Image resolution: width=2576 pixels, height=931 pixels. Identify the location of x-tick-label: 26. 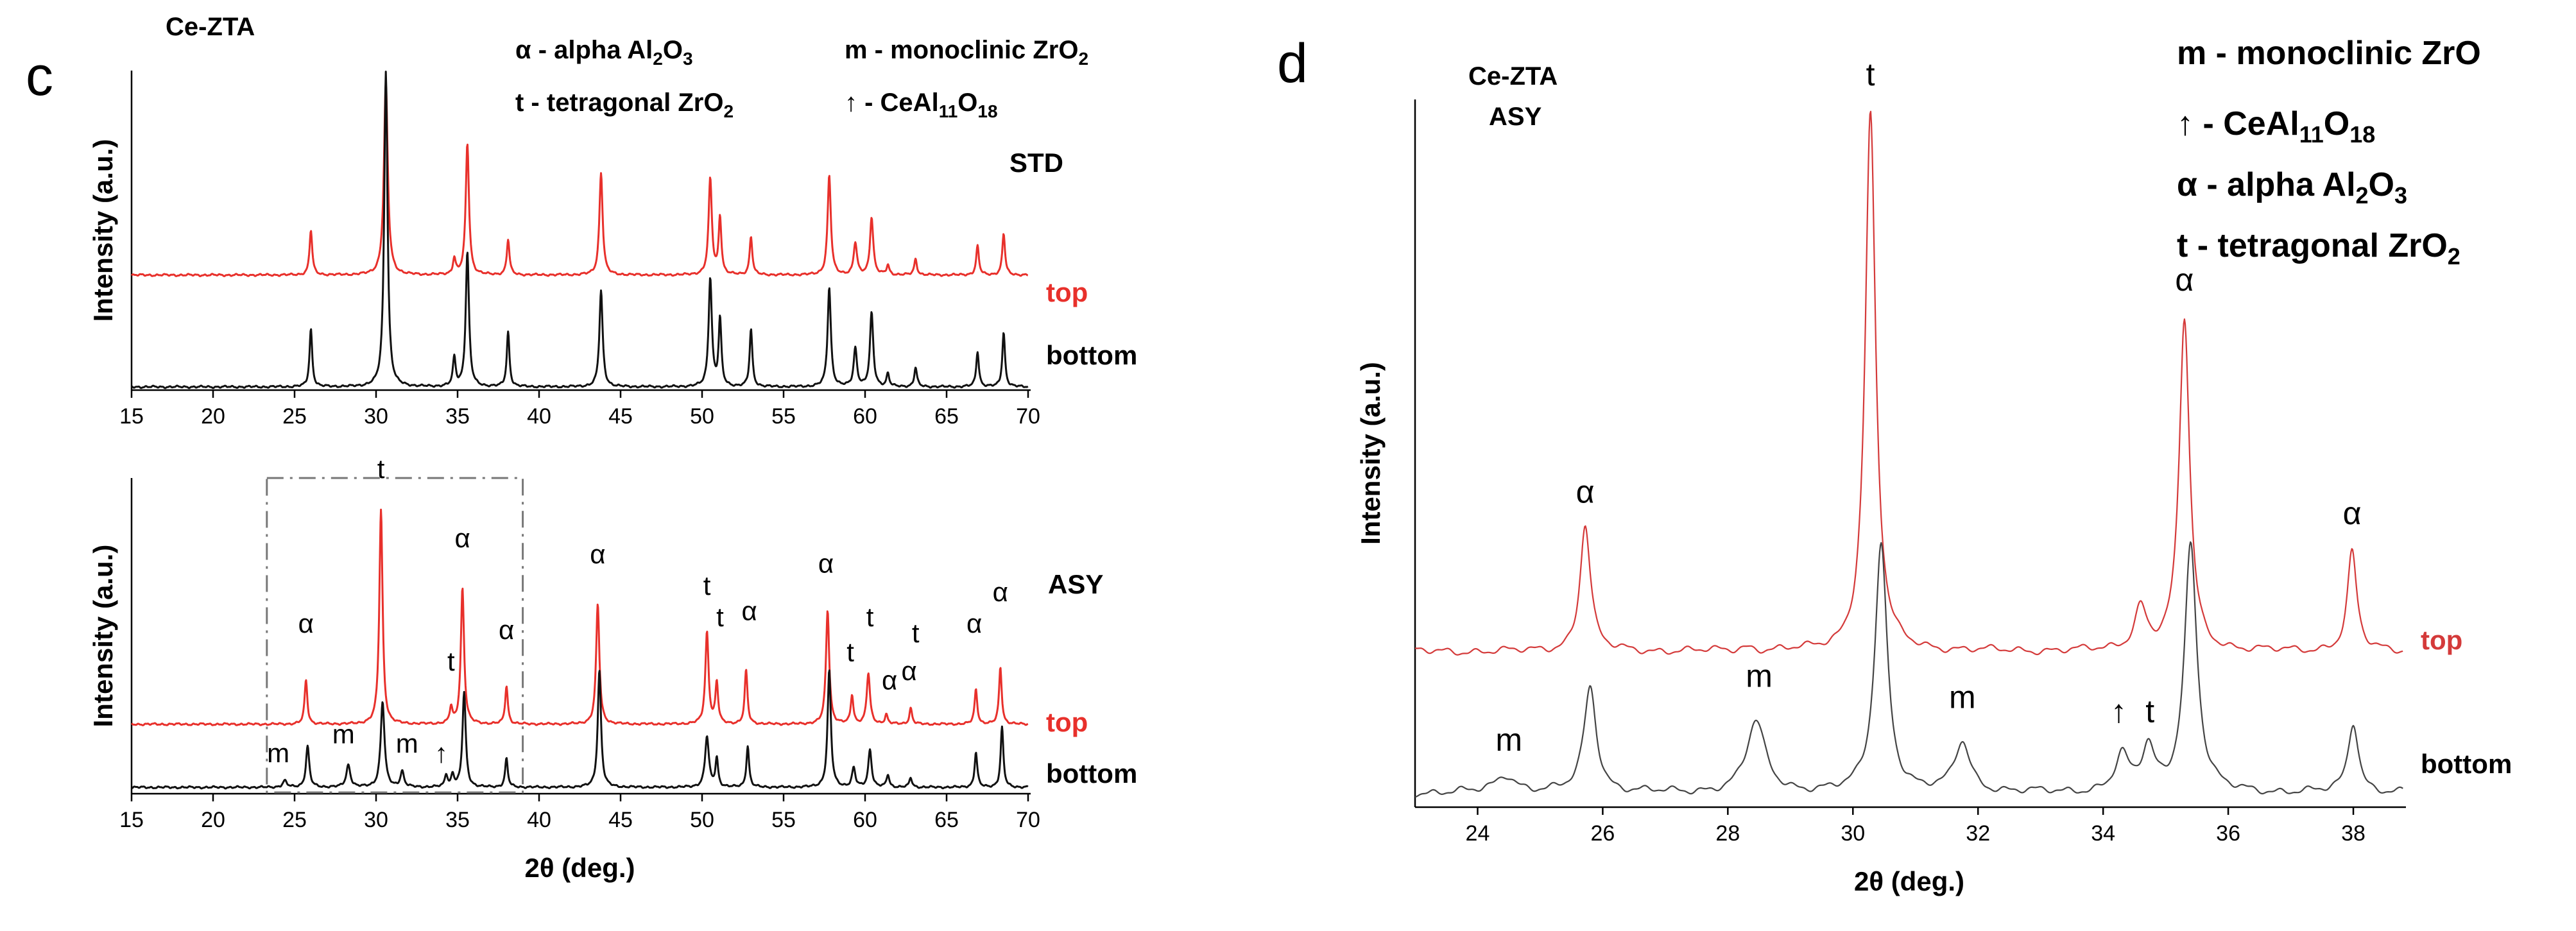
(1602, 833).